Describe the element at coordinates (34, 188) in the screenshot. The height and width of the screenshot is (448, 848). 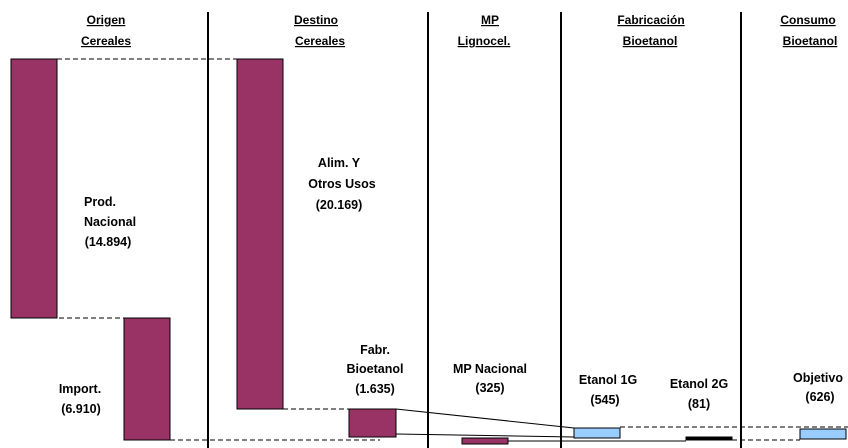
I see `prod-nacional-block` at that location.